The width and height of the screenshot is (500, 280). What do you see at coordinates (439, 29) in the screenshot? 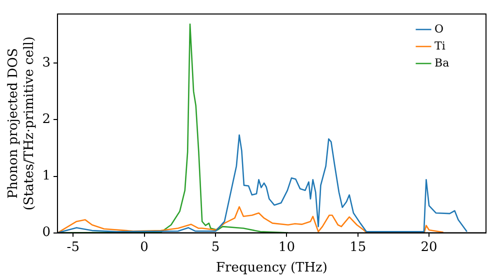
I see `legend-label: O` at bounding box center [439, 29].